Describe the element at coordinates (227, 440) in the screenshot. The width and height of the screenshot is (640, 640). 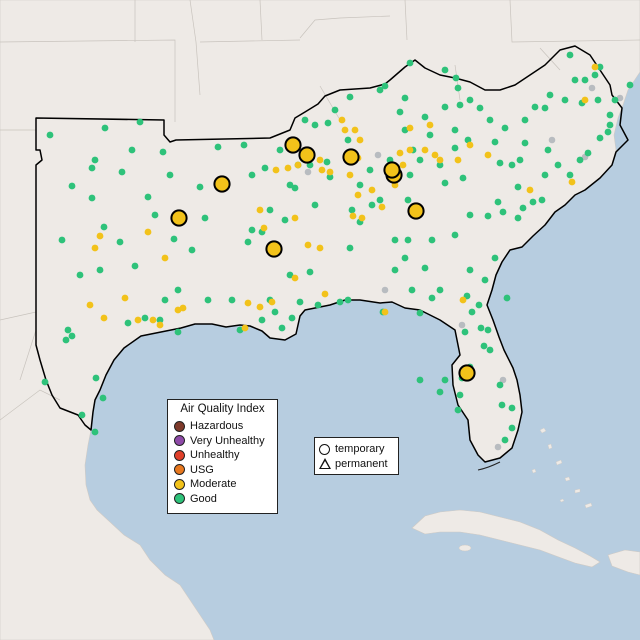
I see `legend-label: Very Unhealthy` at that location.